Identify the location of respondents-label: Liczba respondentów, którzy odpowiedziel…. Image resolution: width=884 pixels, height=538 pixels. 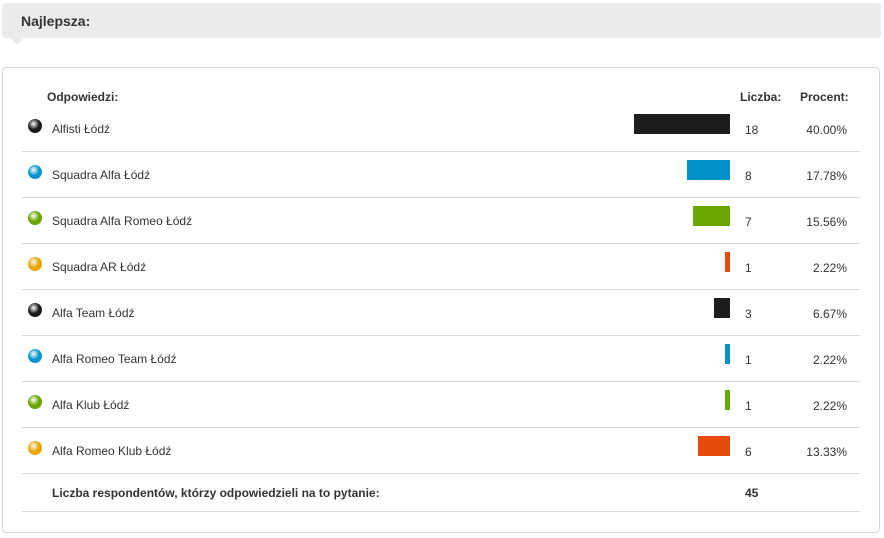
(216, 493).